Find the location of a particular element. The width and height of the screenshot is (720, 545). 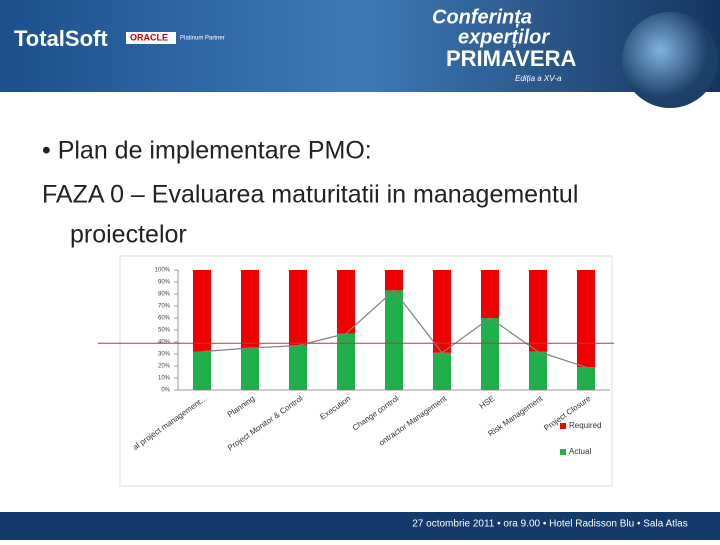

partner-level: Platinum Partner is located at coordinates (202, 39).